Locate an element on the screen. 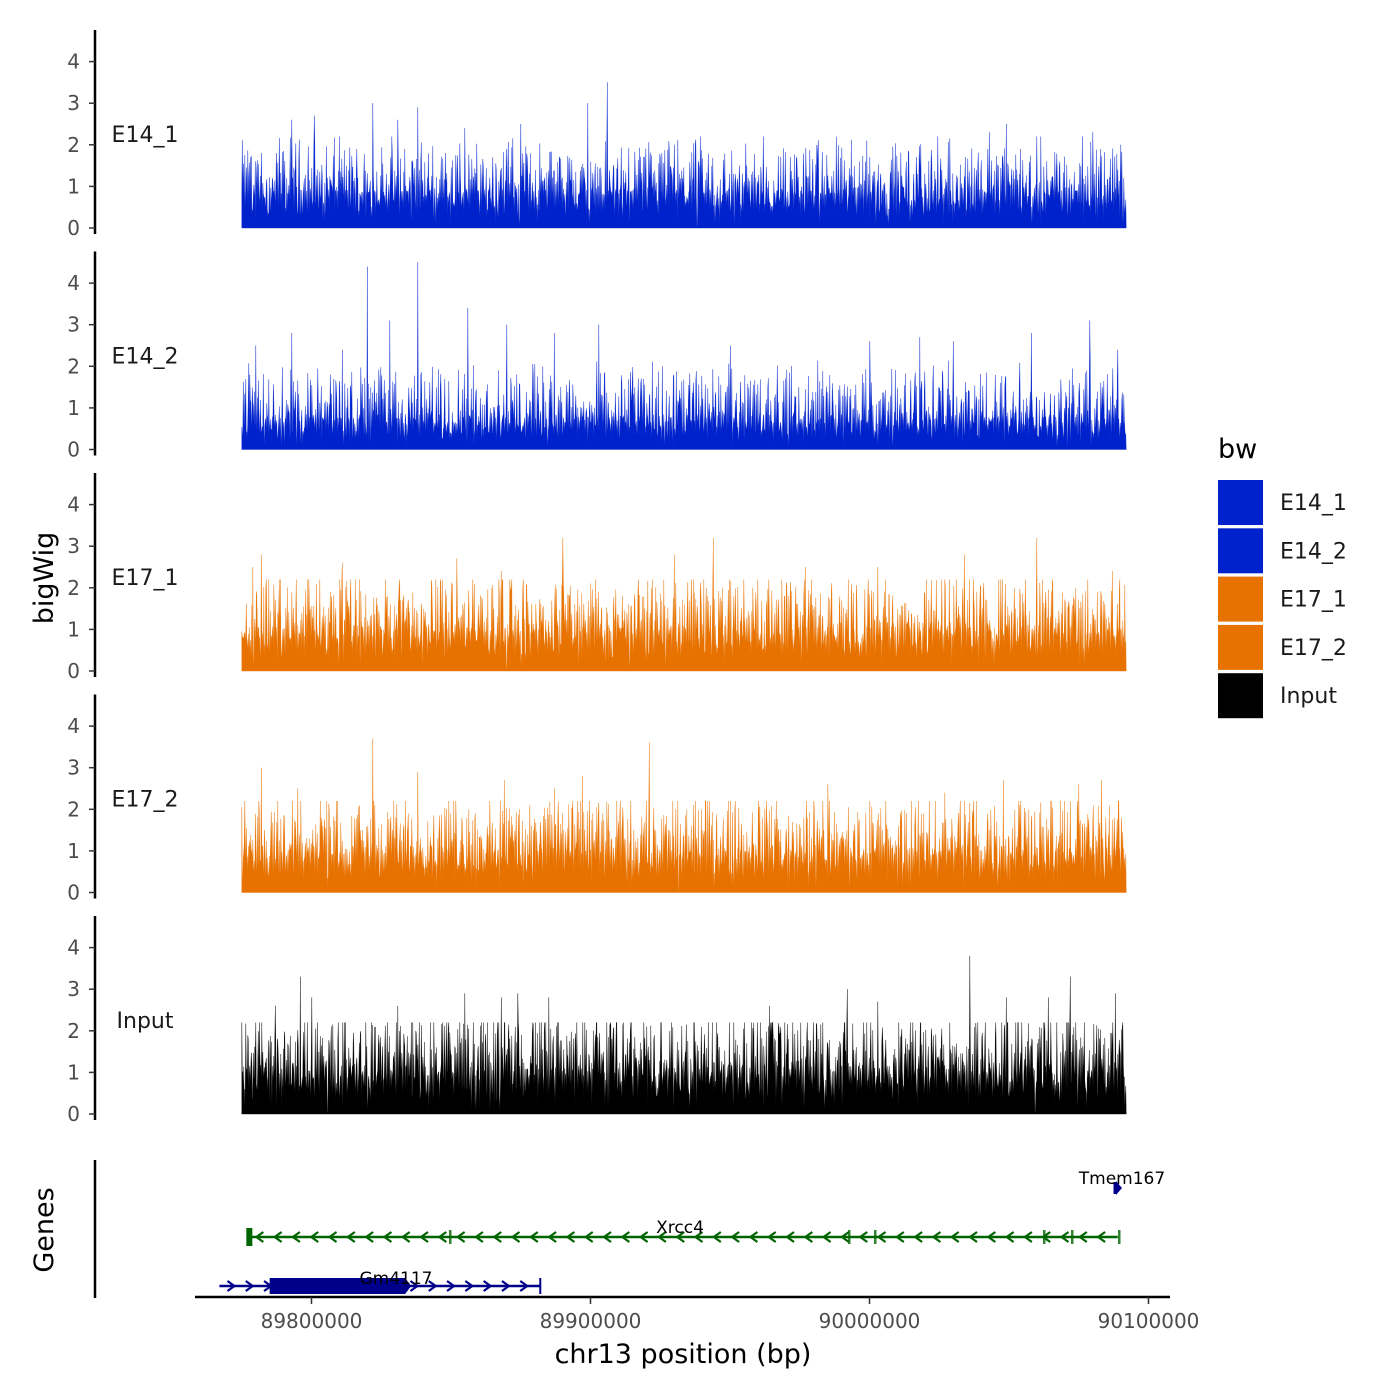 The image size is (1400, 1400). gene-gm4117: Gm4117 is located at coordinates (380, 1281).